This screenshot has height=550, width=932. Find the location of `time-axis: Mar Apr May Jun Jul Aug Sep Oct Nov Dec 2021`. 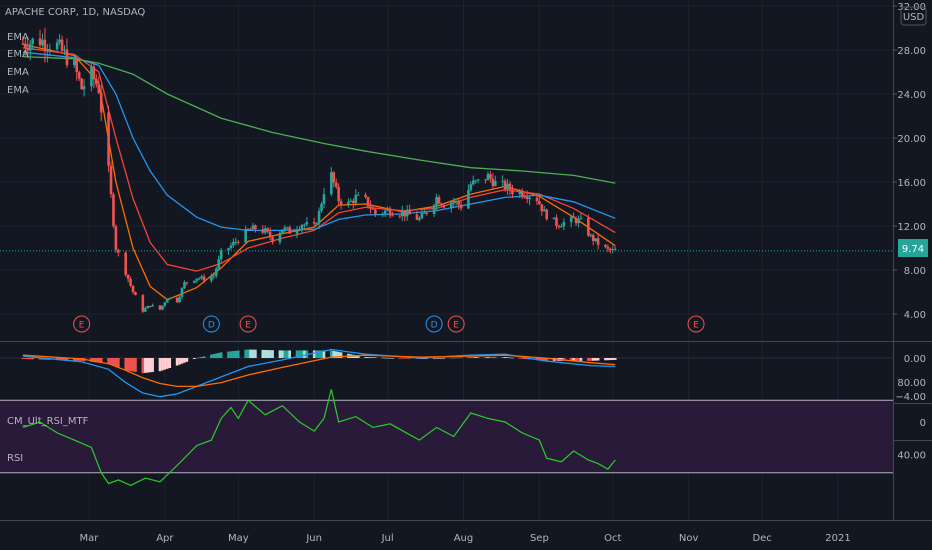

time-axis: Mar Apr May Jun Jul Aug Sep Oct Nov Dec 2021 is located at coordinates (465, 538).